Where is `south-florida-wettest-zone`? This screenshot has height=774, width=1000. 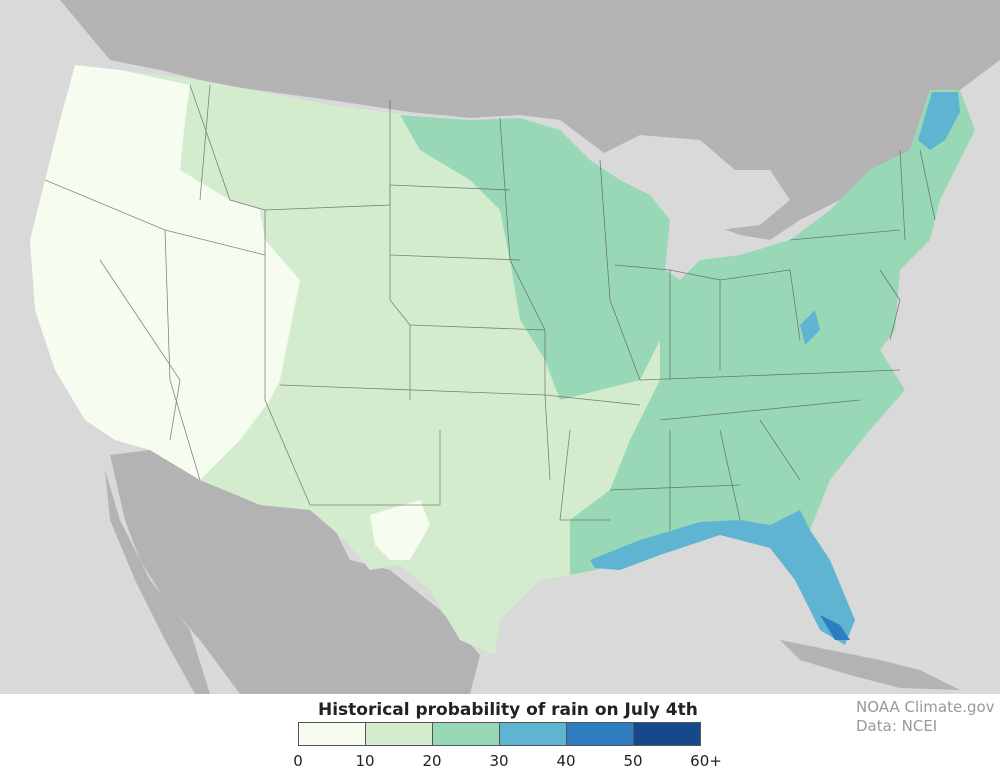
south-florida-wettest-zone is located at coordinates (835, 627).